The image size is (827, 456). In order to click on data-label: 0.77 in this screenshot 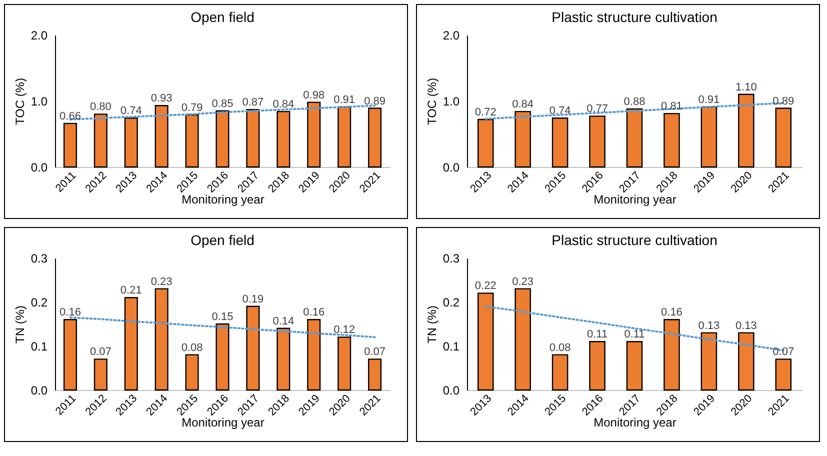, I will do `click(597, 109)`.